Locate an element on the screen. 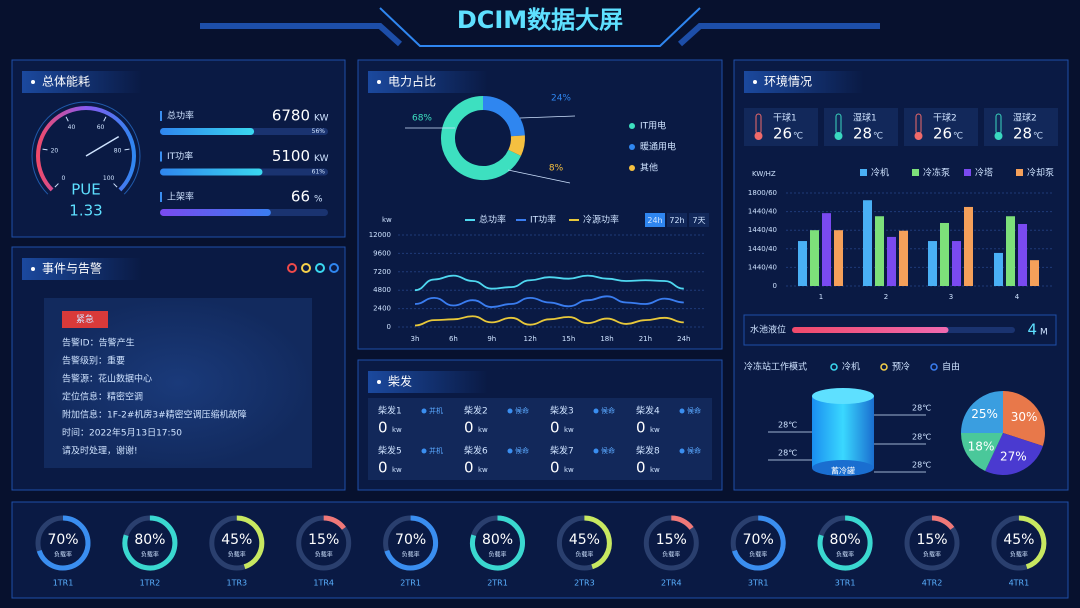 This screenshot has width=1080, height=608. x-tick-label: 15h is located at coordinates (568, 339).